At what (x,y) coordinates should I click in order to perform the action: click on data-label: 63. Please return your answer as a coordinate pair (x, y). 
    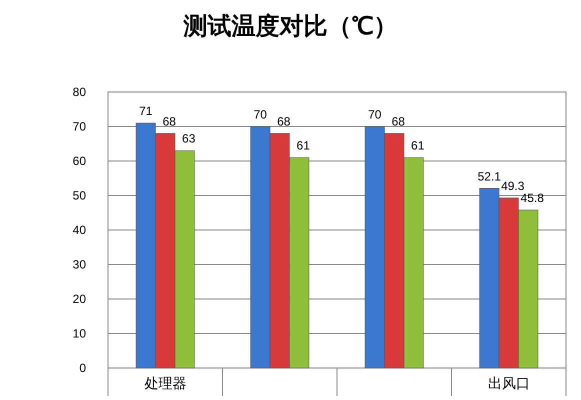
    Looking at the image, I should click on (189, 139).